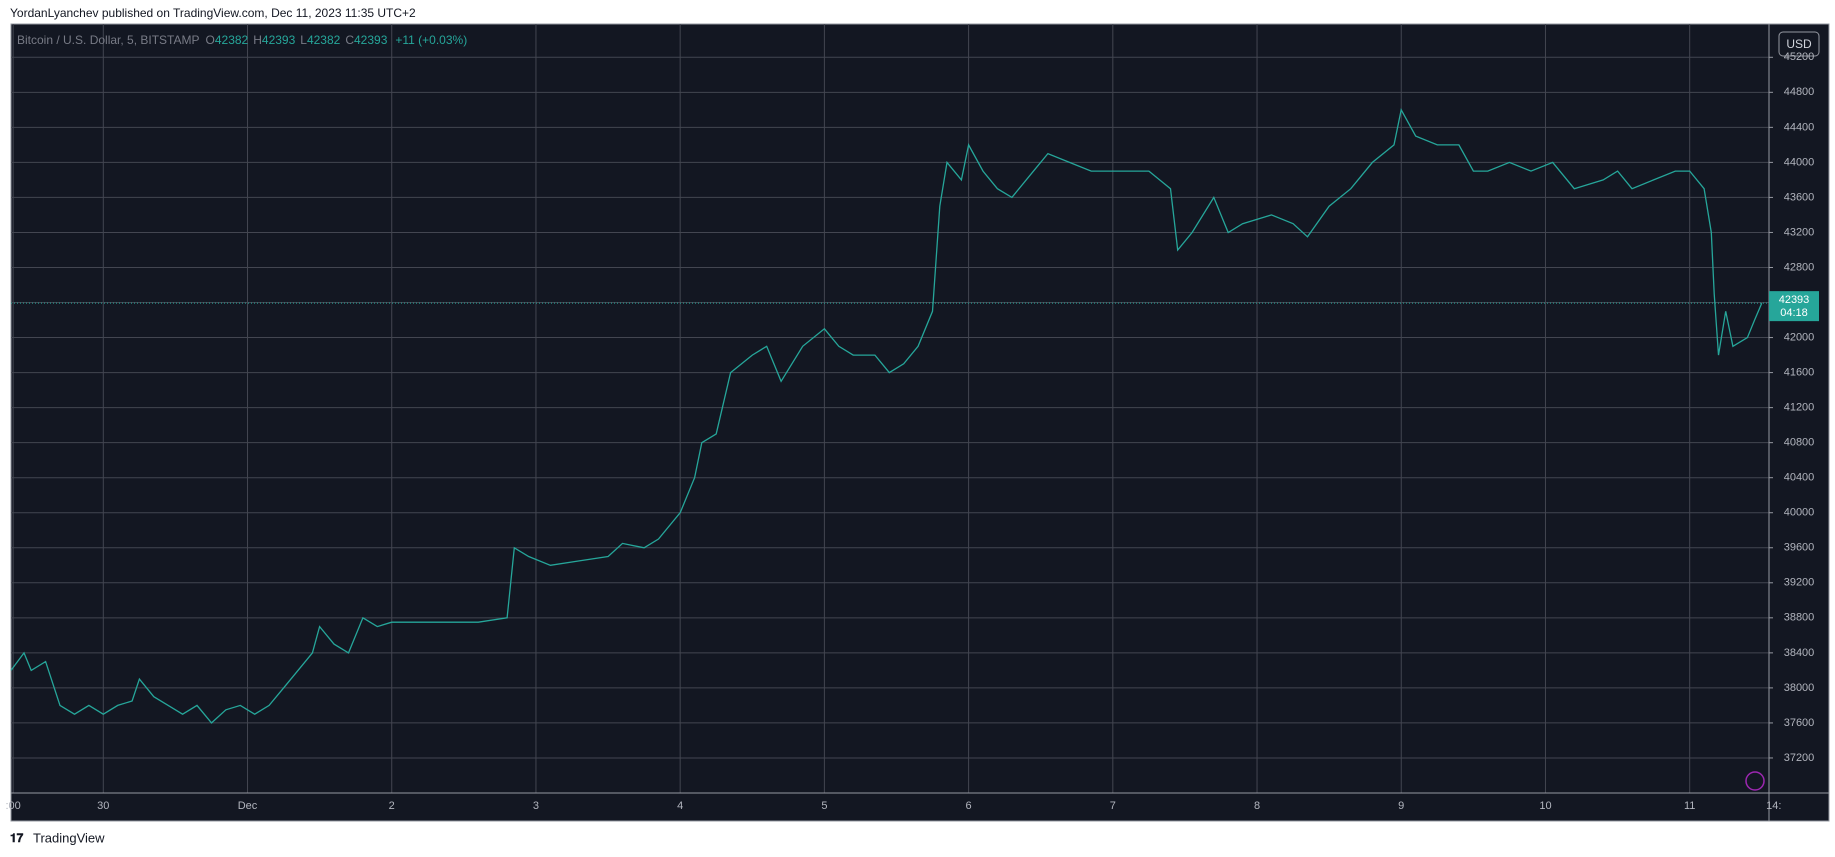 The image size is (1835, 857). What do you see at coordinates (1799, 57) in the screenshot?
I see `y-tick-label: 45200` at bounding box center [1799, 57].